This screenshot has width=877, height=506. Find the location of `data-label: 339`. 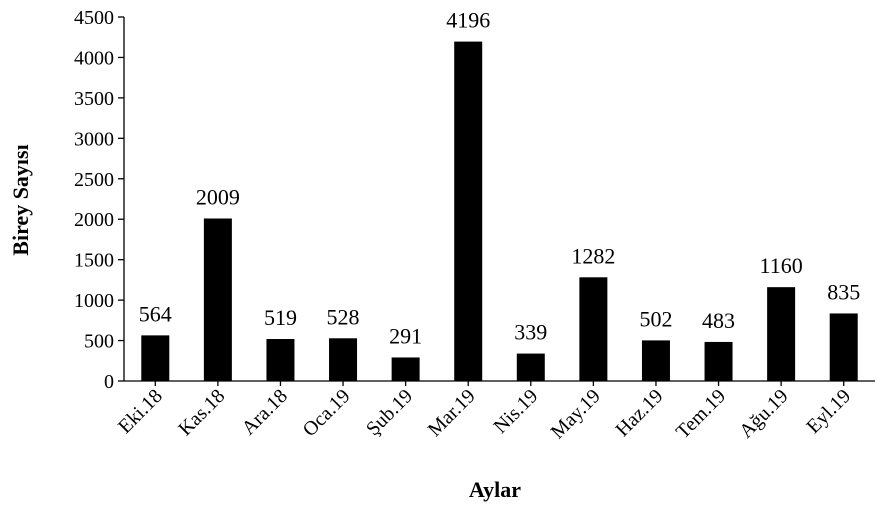

data-label: 339 is located at coordinates (530, 332).